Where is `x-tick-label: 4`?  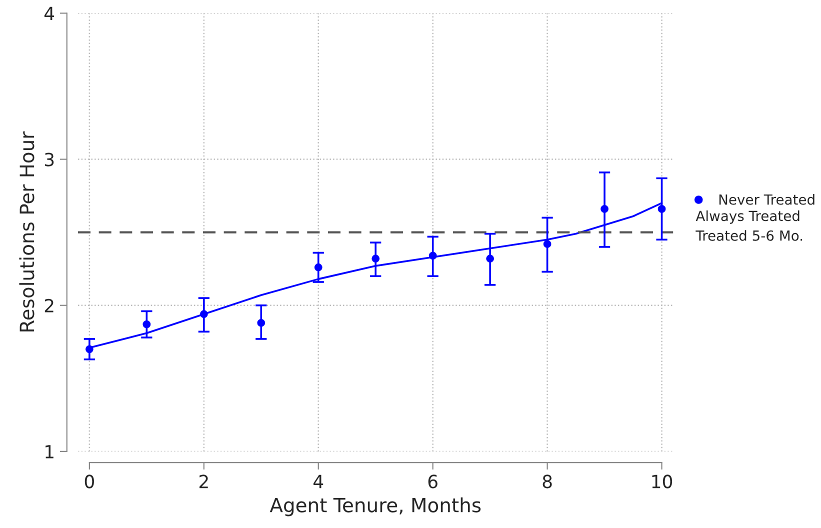 x-tick-label: 4 is located at coordinates (319, 481).